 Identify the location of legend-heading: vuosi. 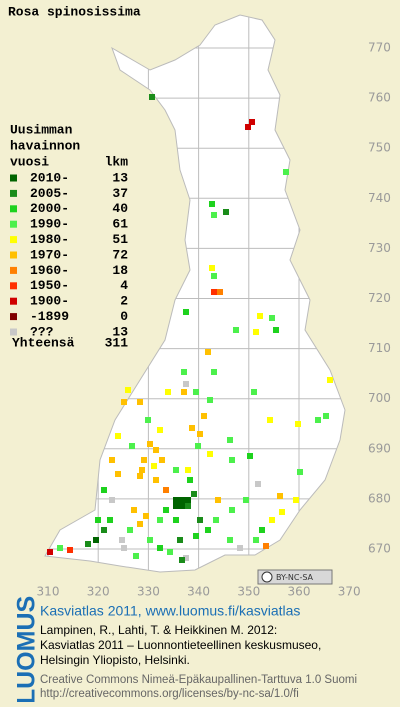
(29, 161).